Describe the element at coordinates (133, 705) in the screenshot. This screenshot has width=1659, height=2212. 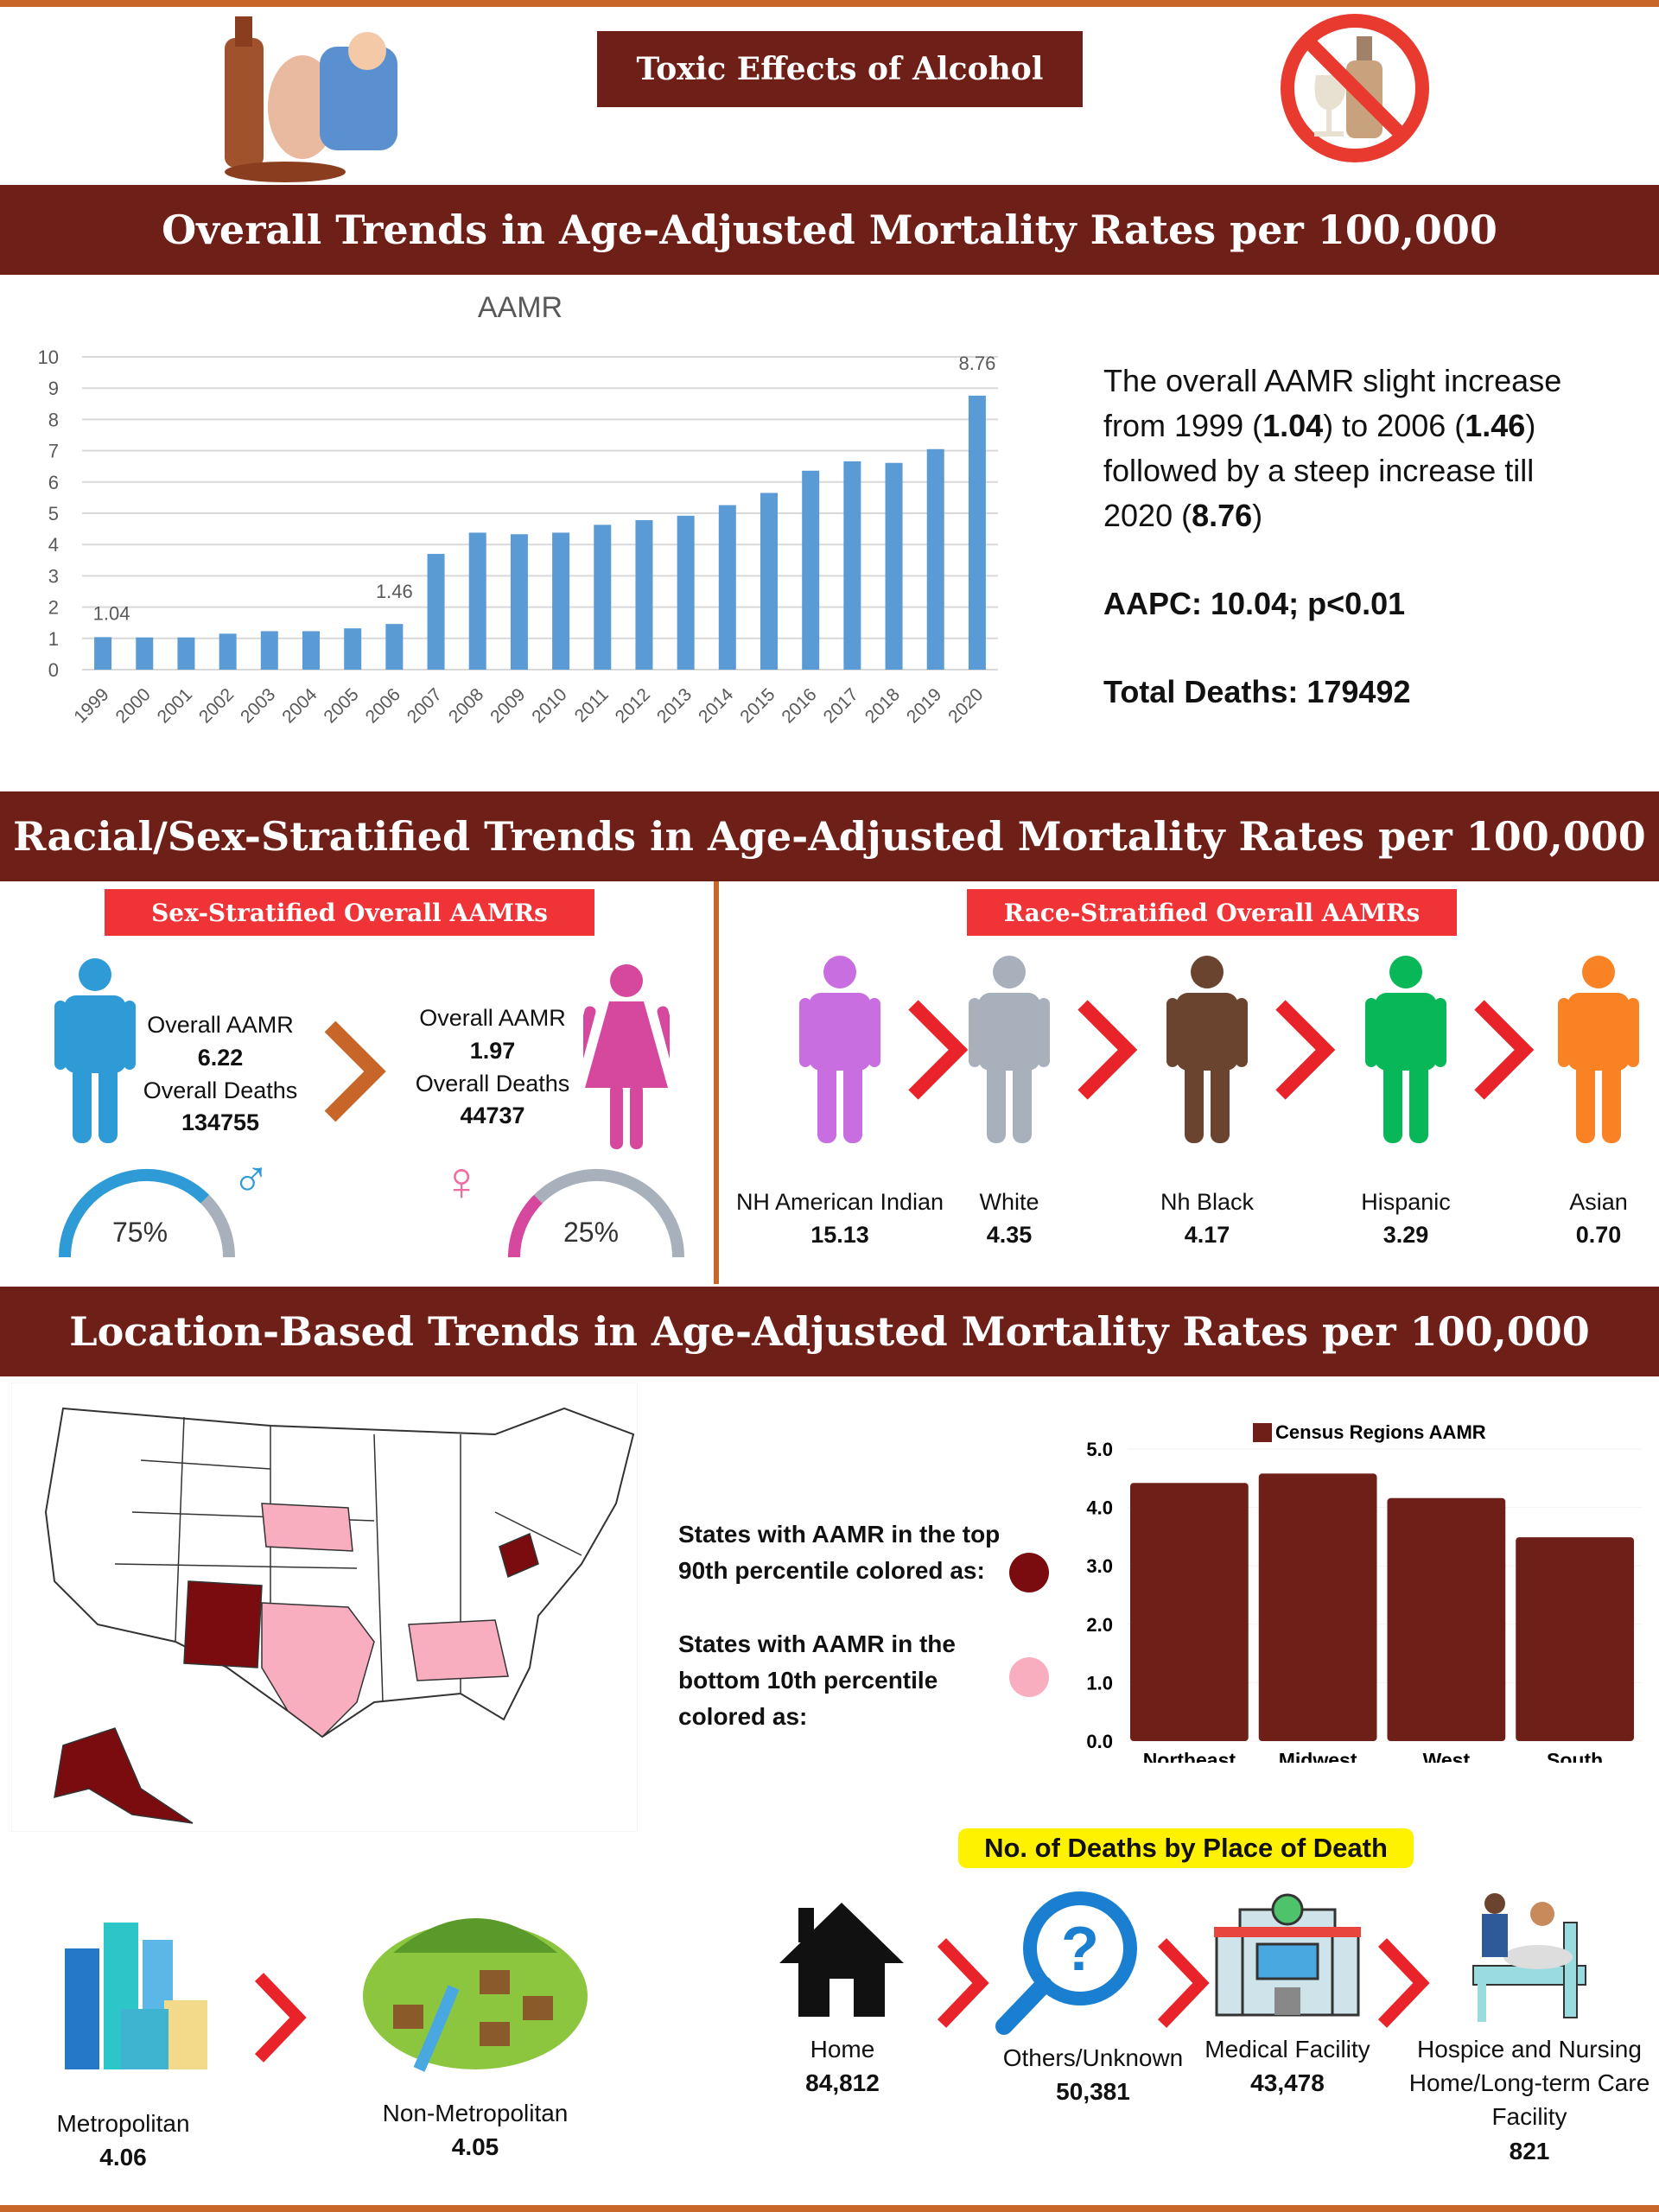
I see `x-tick-label: 2000` at that location.